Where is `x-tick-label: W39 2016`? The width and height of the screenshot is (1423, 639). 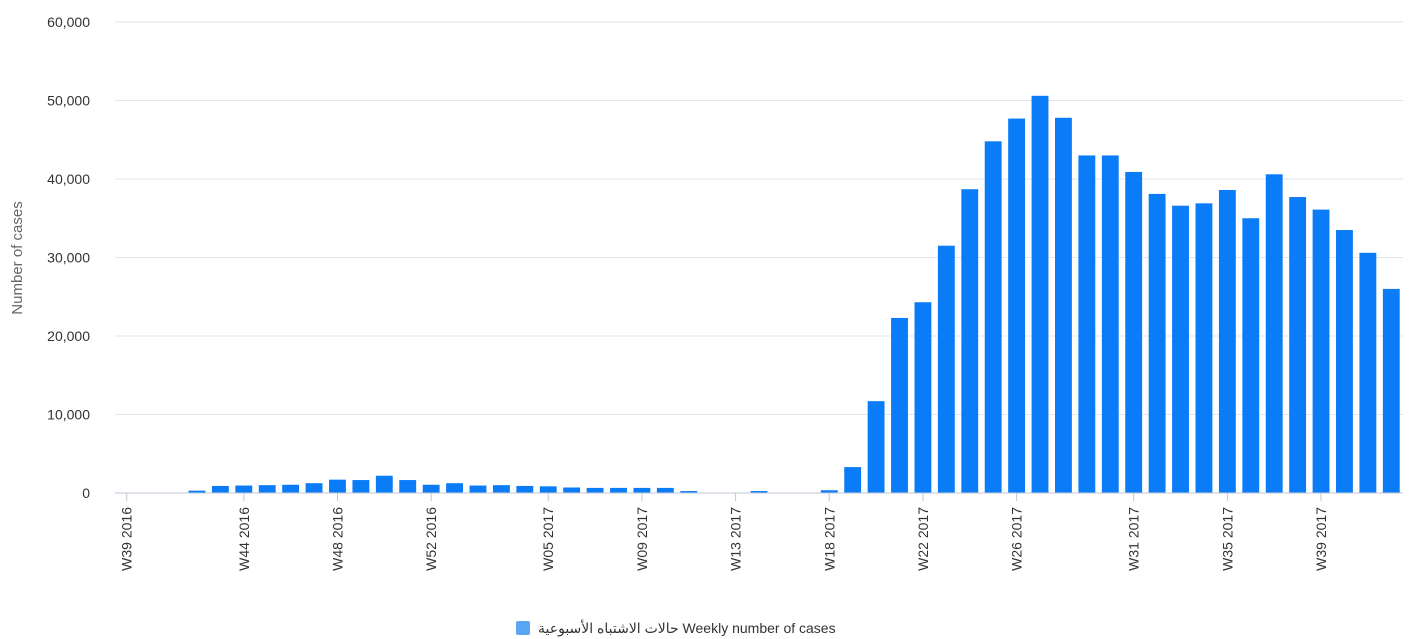
x-tick-label: W39 2016 is located at coordinates (127, 539).